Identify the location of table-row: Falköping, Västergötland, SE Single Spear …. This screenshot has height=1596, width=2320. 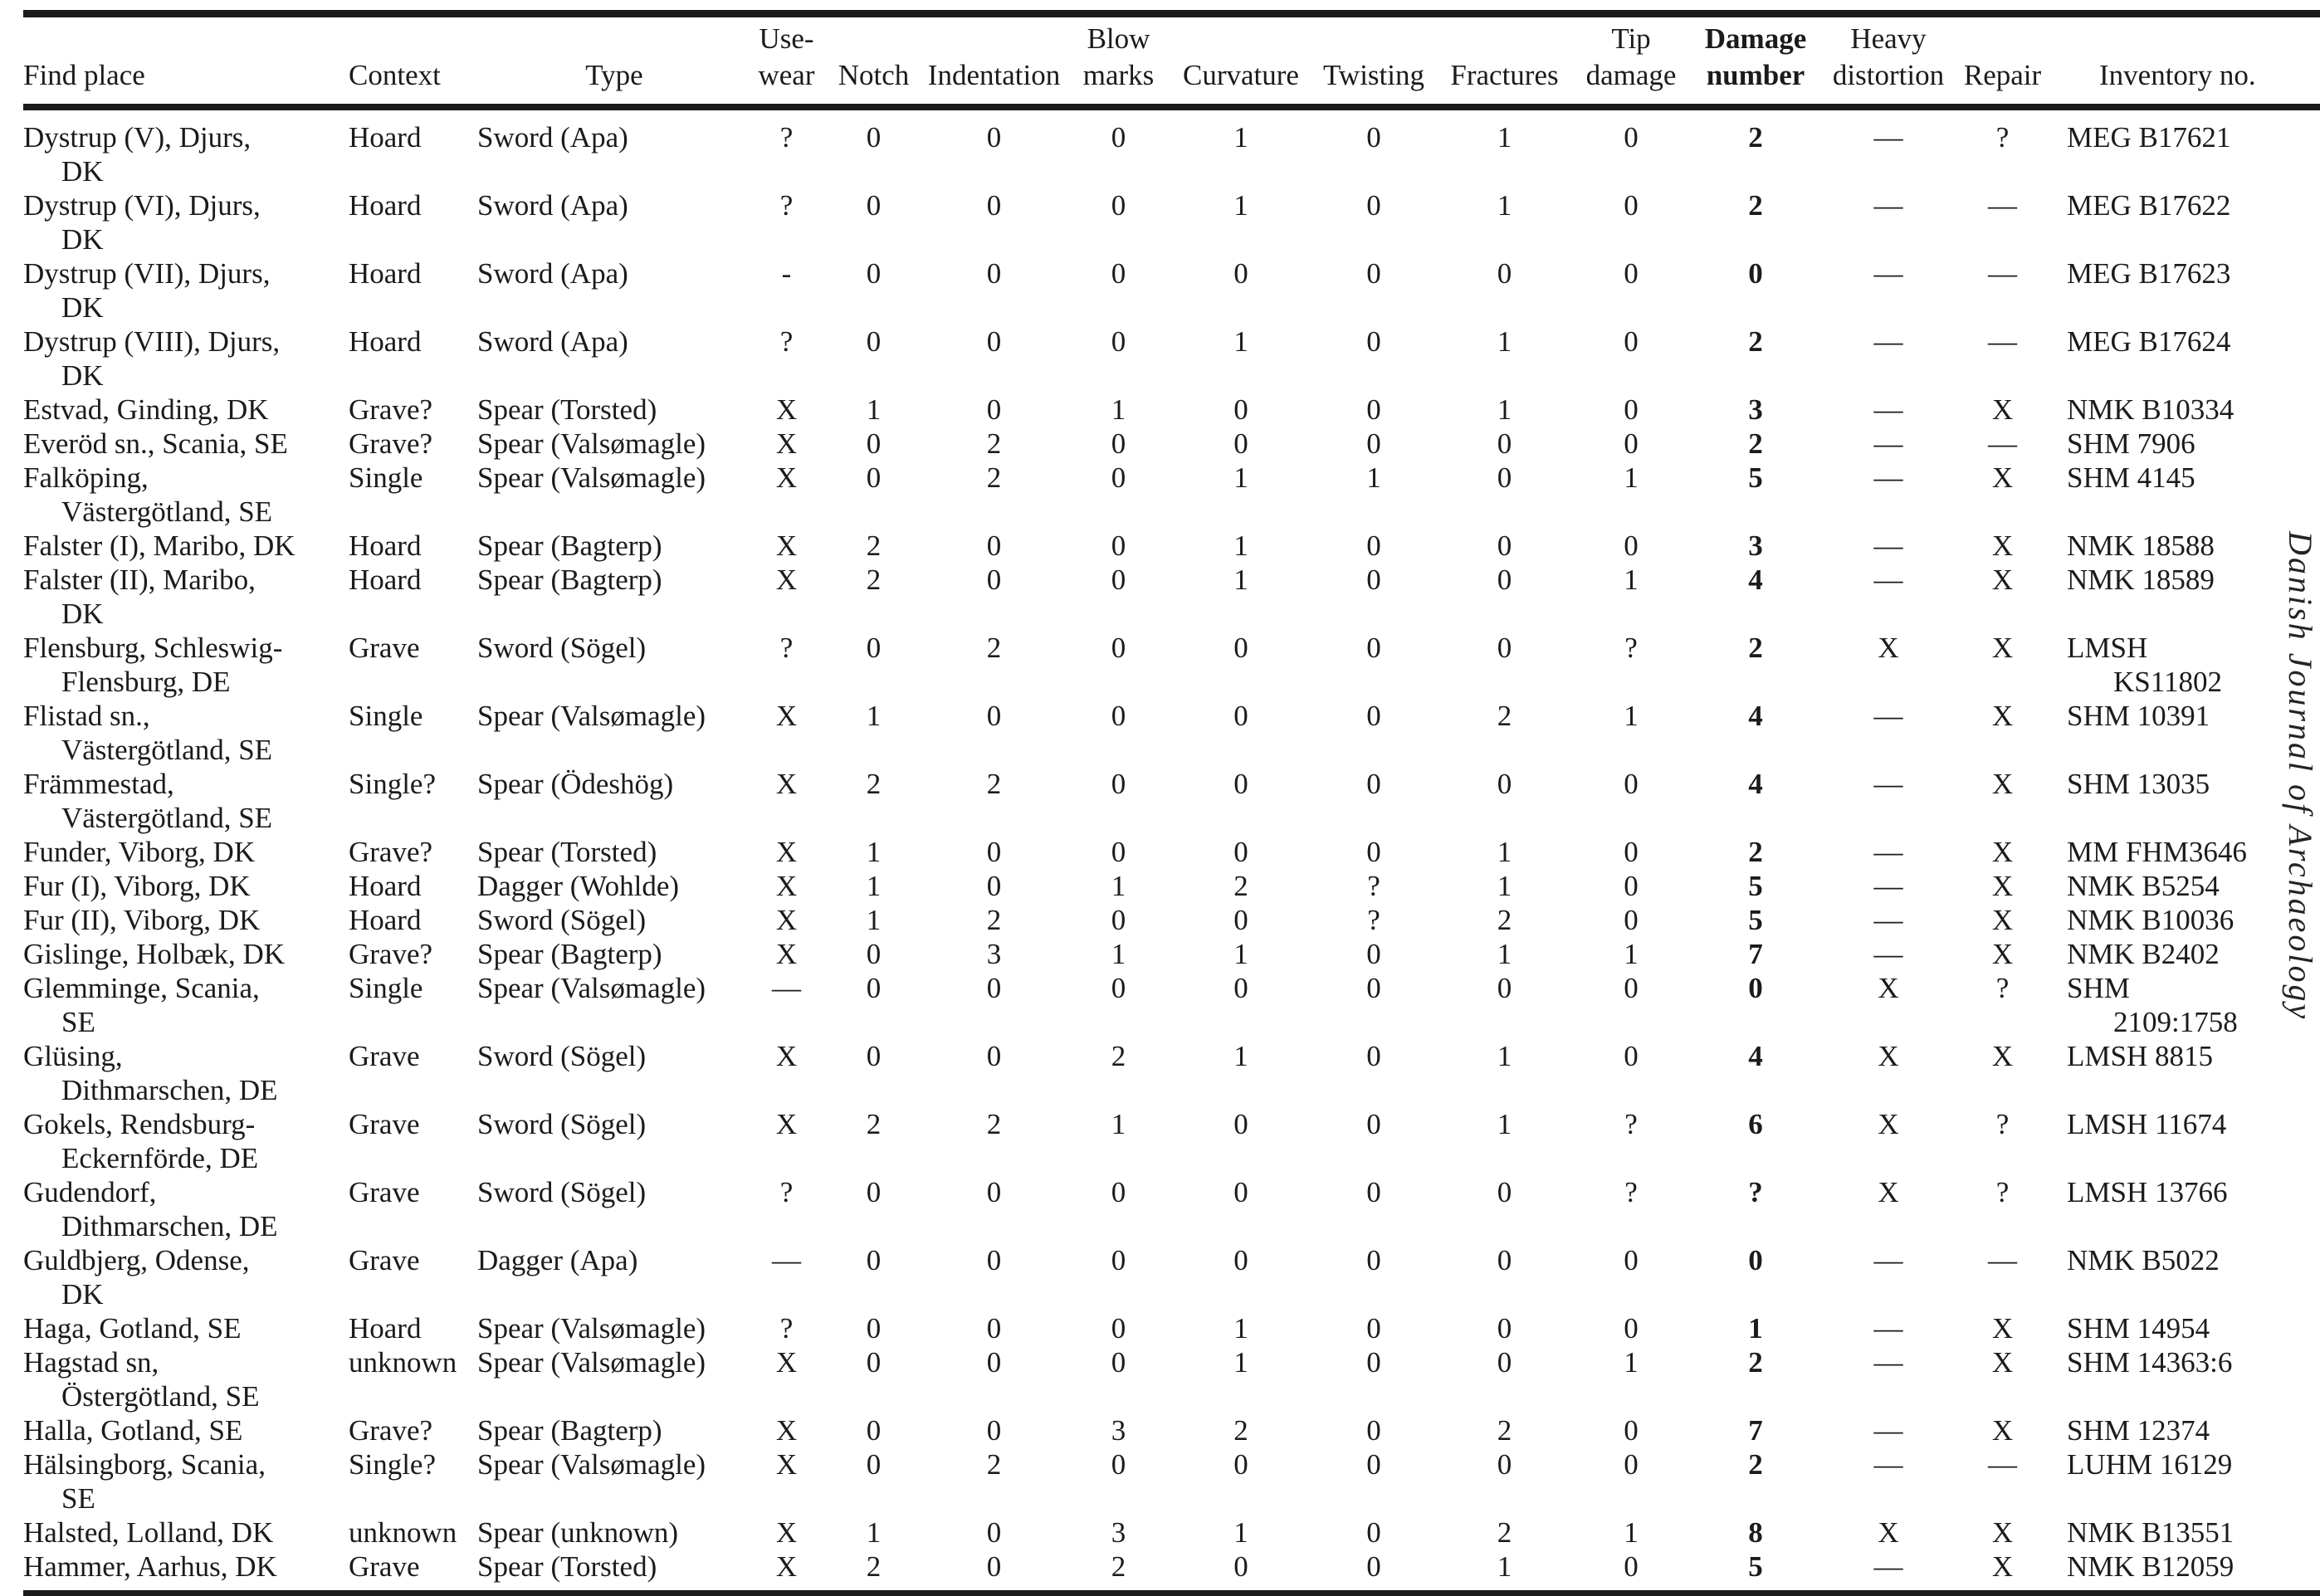
(1171, 495).